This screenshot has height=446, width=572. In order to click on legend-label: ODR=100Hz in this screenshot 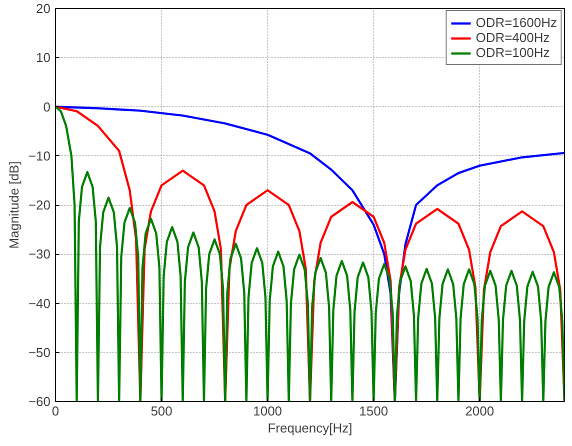, I will do `click(513, 52)`.